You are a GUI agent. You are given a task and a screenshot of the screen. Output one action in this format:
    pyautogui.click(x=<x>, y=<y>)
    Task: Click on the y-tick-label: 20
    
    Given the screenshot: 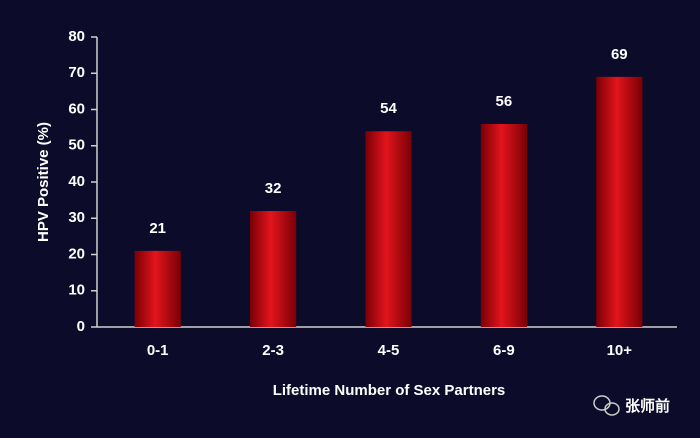 What is the action you would take?
    pyautogui.click(x=76, y=253)
    